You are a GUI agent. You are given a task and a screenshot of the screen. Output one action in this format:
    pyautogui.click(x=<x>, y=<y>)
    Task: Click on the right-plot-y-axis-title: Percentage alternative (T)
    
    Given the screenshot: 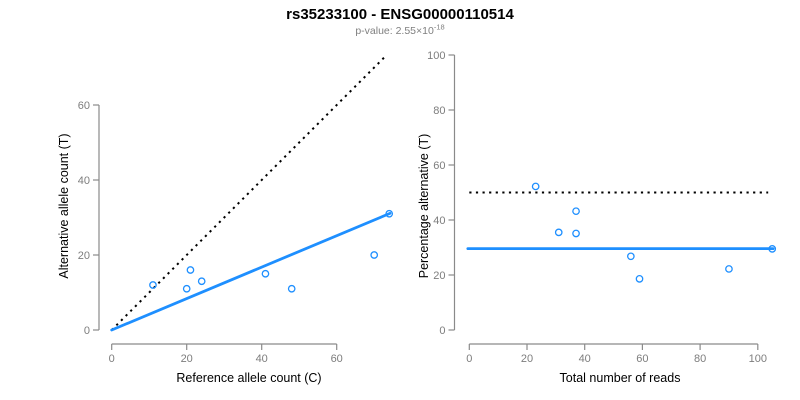 What is the action you would take?
    pyautogui.click(x=424, y=206)
    